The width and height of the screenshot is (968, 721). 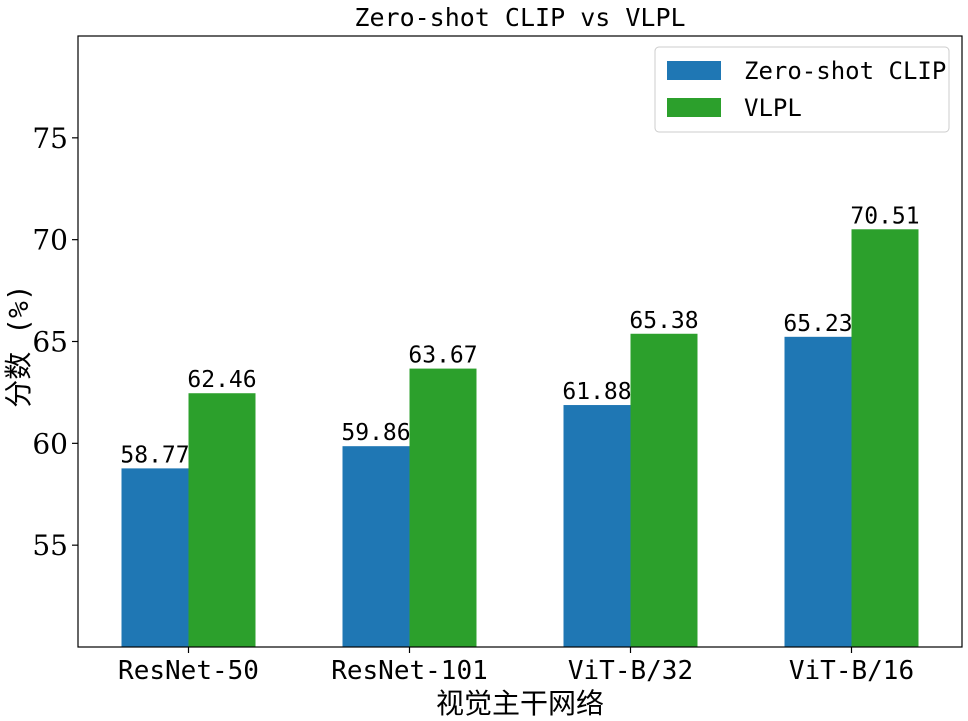 I want to click on legend-frame, so click(x=802, y=89).